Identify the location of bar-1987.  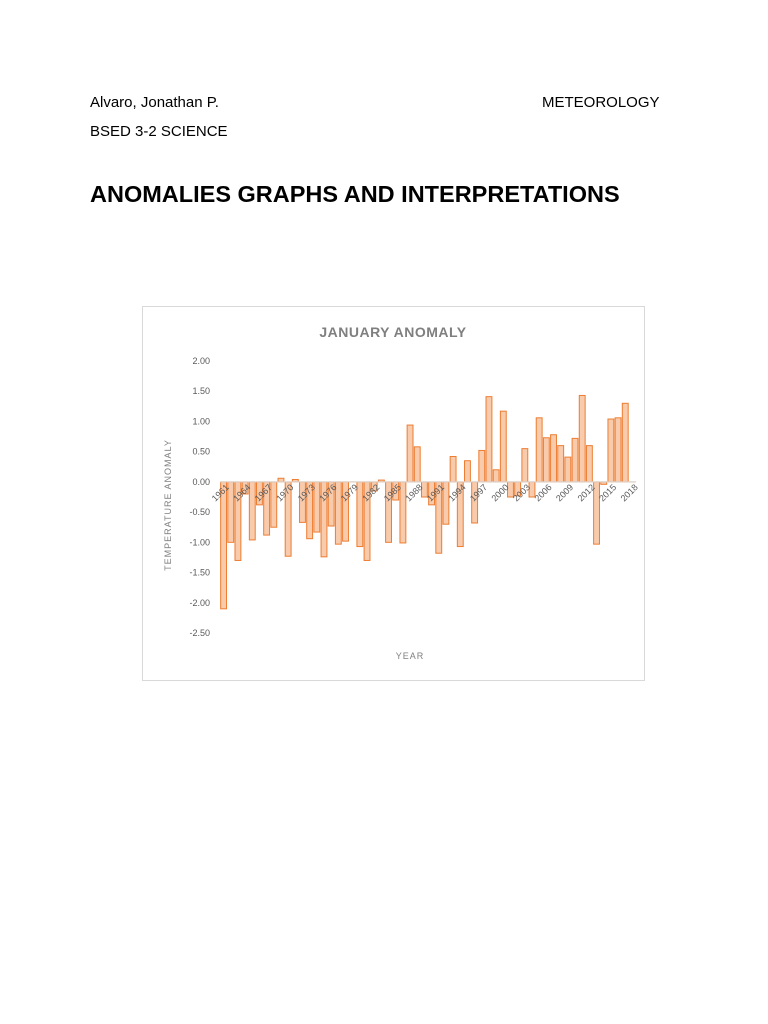
(410, 453).